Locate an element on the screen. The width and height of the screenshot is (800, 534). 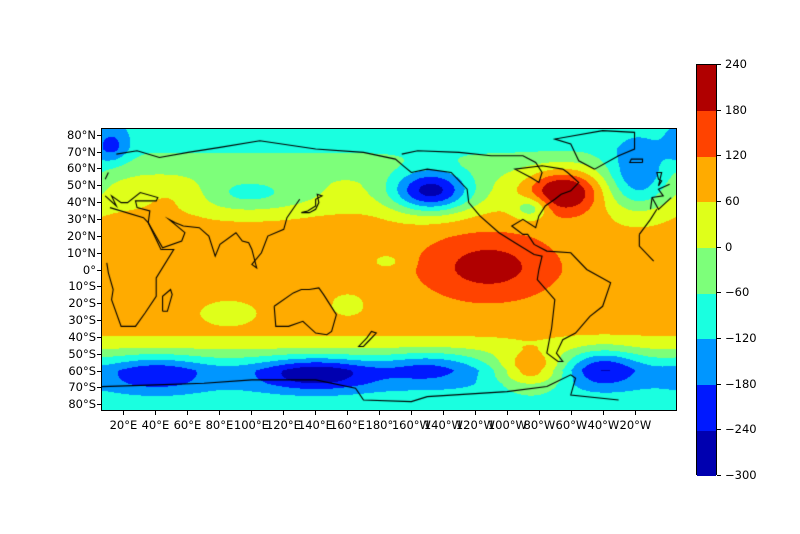
colorbar-tick-label: −240 is located at coordinates (741, 429).